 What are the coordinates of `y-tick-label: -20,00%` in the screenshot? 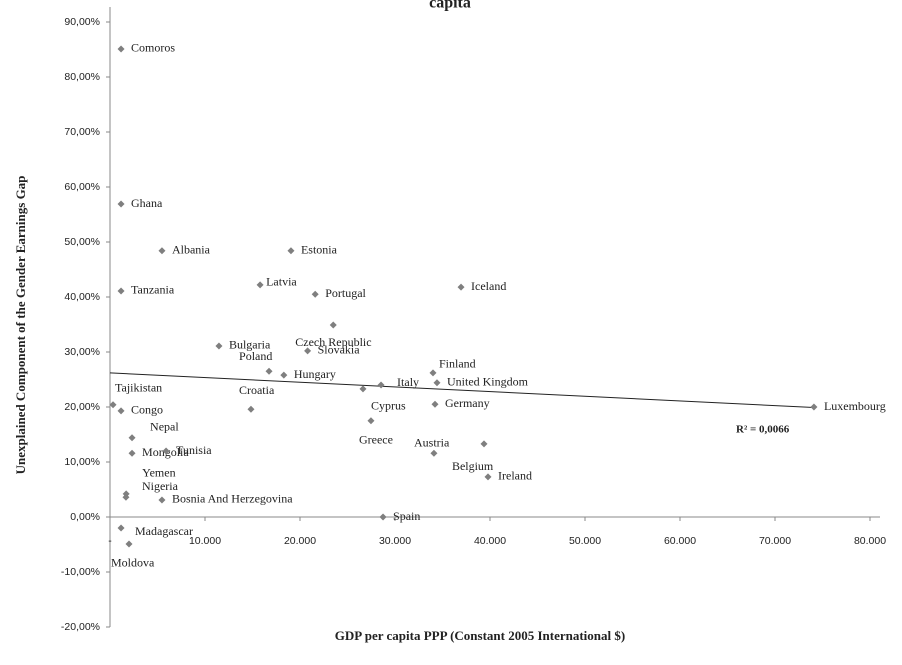 It's located at (80, 627).